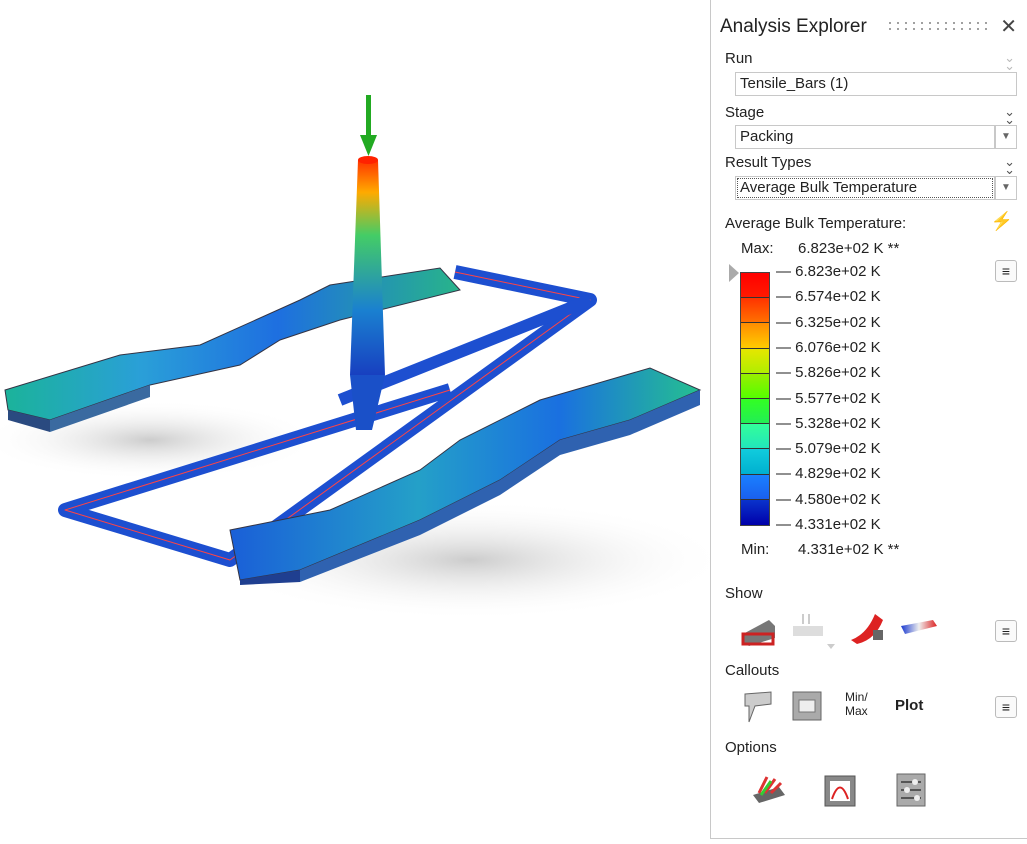 The image size is (1027, 844). Describe the element at coordinates (793, 26) in the screenshot. I see `panel-title: Analysis Explorer` at that location.